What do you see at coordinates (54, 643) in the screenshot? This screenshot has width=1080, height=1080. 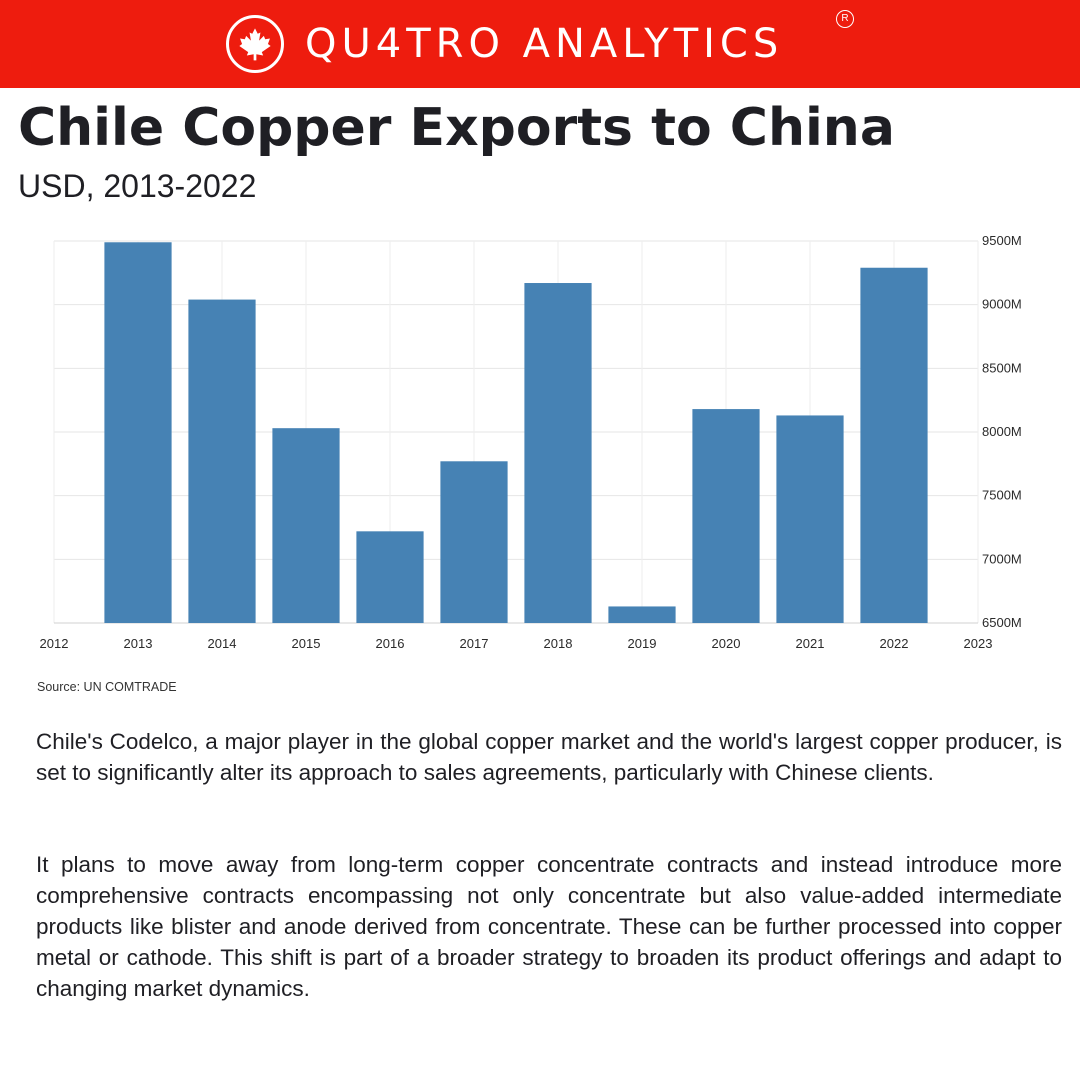 I see `x-tick-label: 2012` at bounding box center [54, 643].